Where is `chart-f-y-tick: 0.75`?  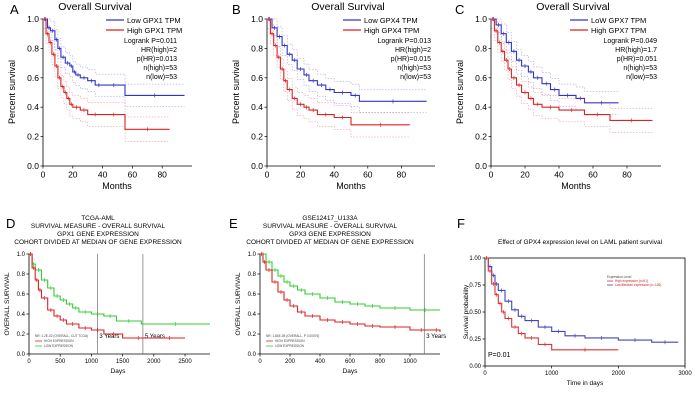
chart-f-y-tick: 0.75 is located at coordinates (475, 286).